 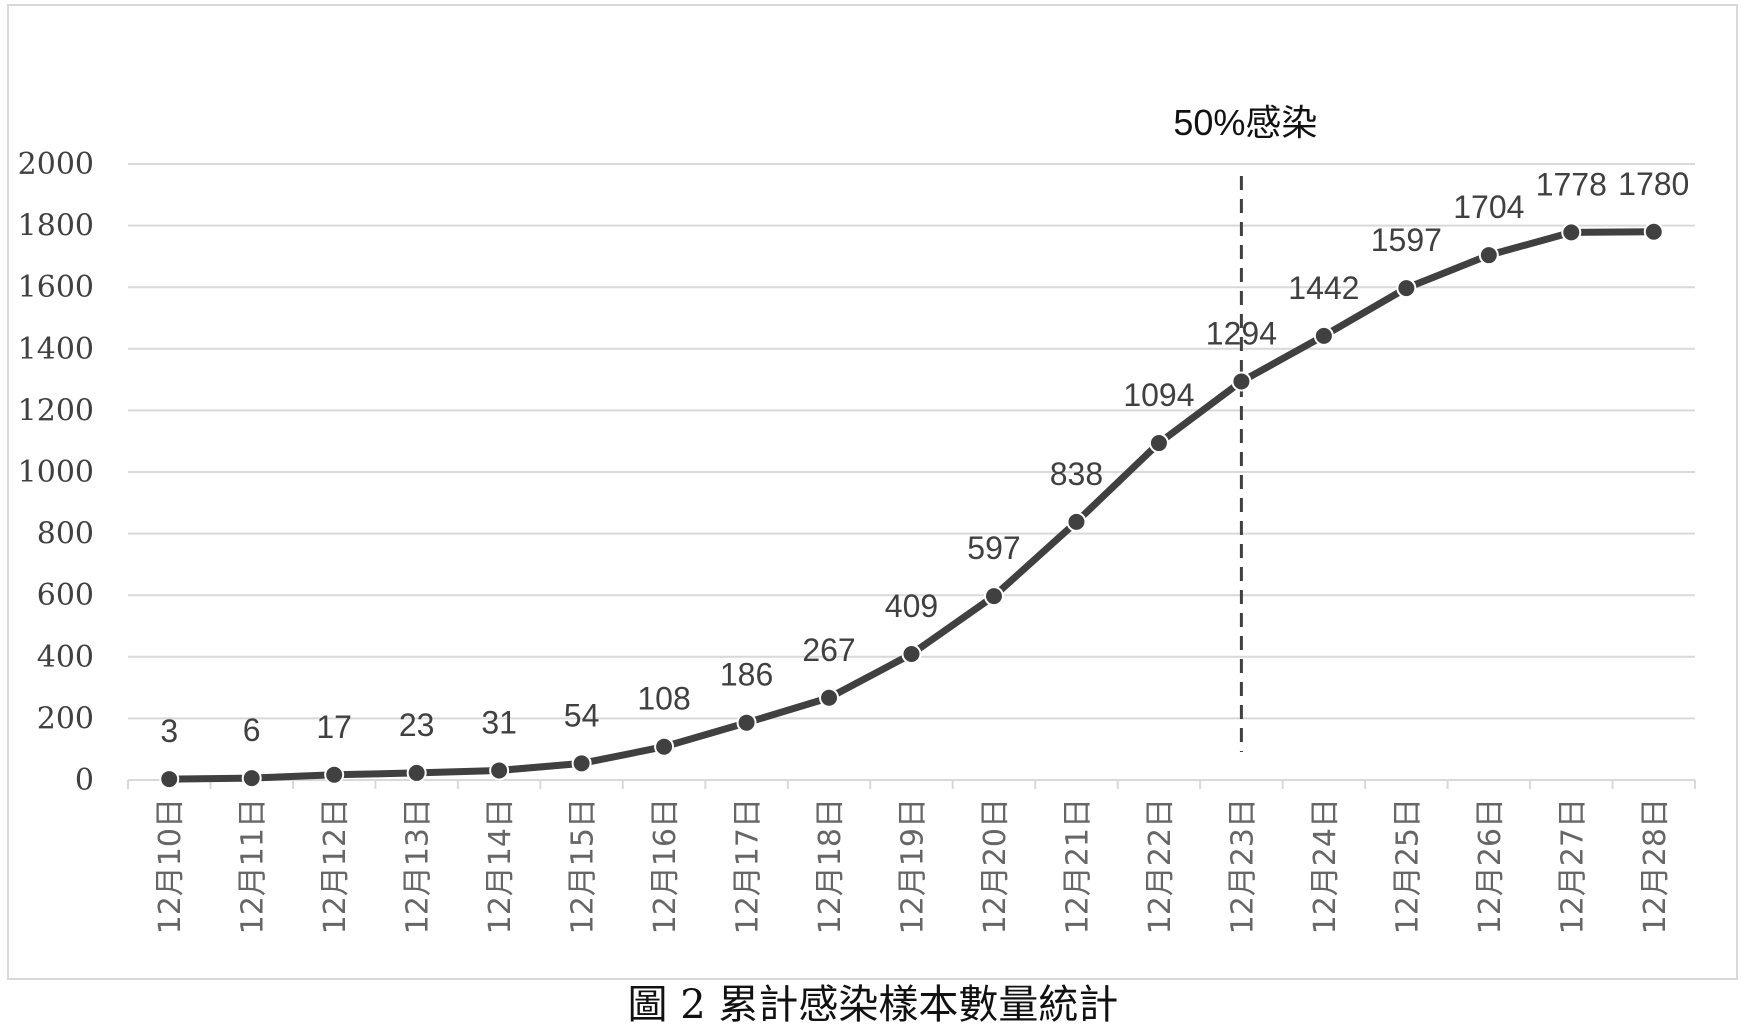 What do you see at coordinates (334, 727) in the screenshot?
I see `data-label: 17` at bounding box center [334, 727].